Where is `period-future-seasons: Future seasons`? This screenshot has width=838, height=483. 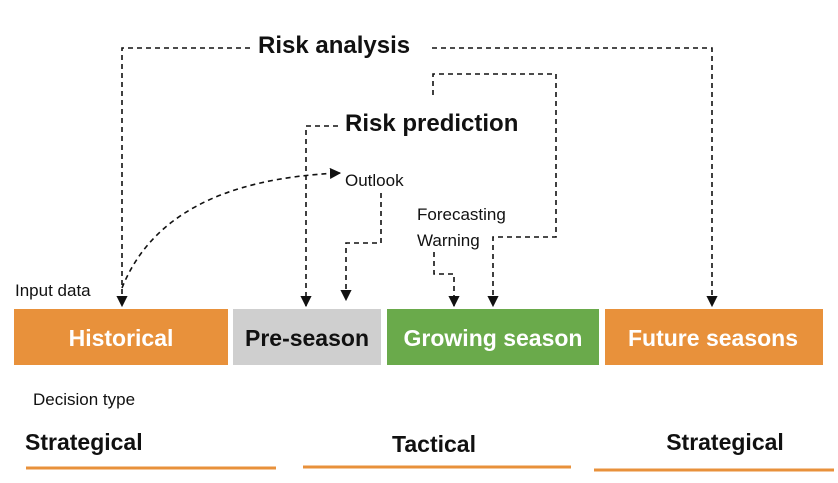
period-future-seasons: Future seasons is located at coordinates (714, 337).